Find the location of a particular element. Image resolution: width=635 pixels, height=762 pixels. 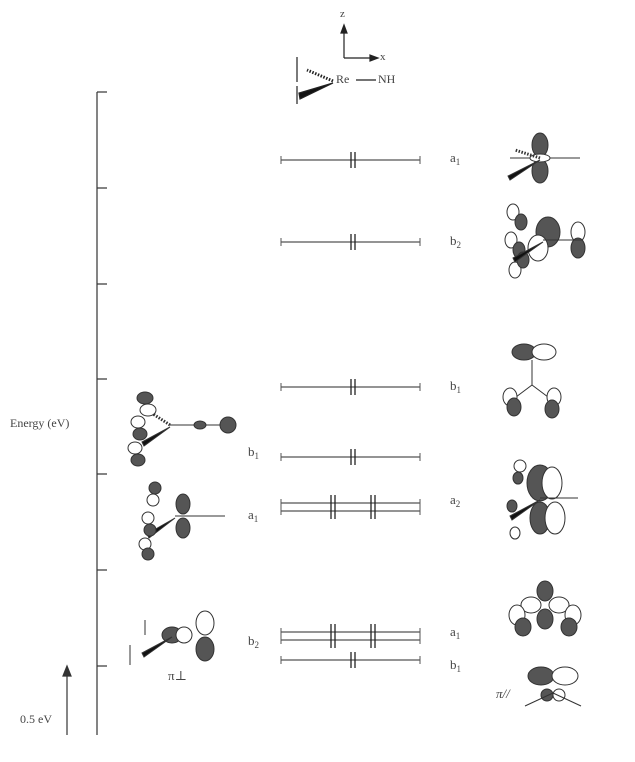

level-label-a1-lower: a1 is located at coordinates (455, 632).